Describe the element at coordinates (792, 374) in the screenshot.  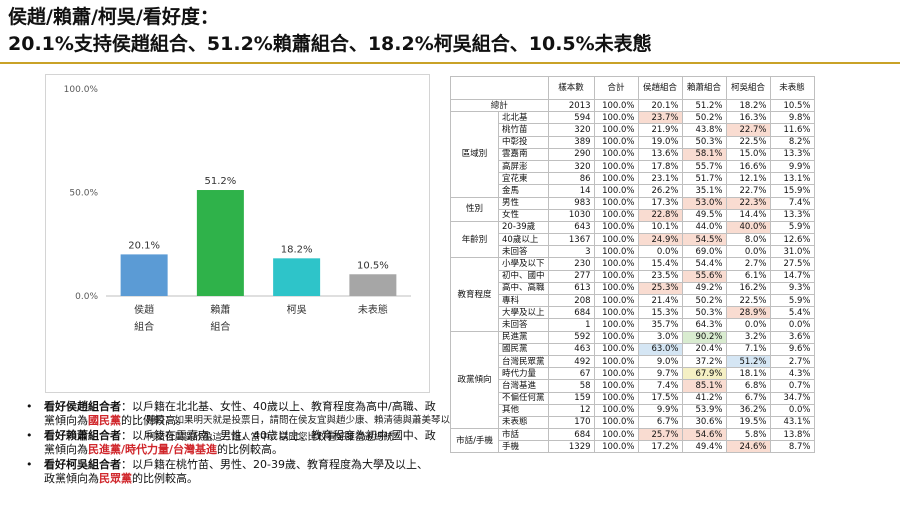
I see `table-cell: 4.3%` at that location.